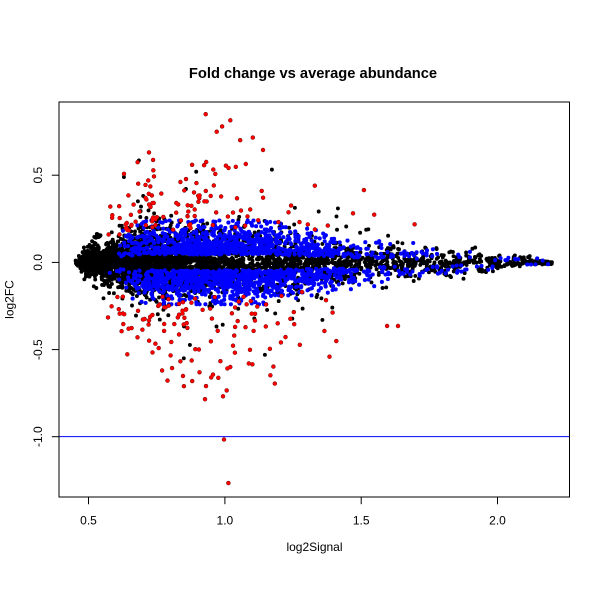  What do you see at coordinates (361, 521) in the screenshot?
I see `svg-text: 1.5` at bounding box center [361, 521].